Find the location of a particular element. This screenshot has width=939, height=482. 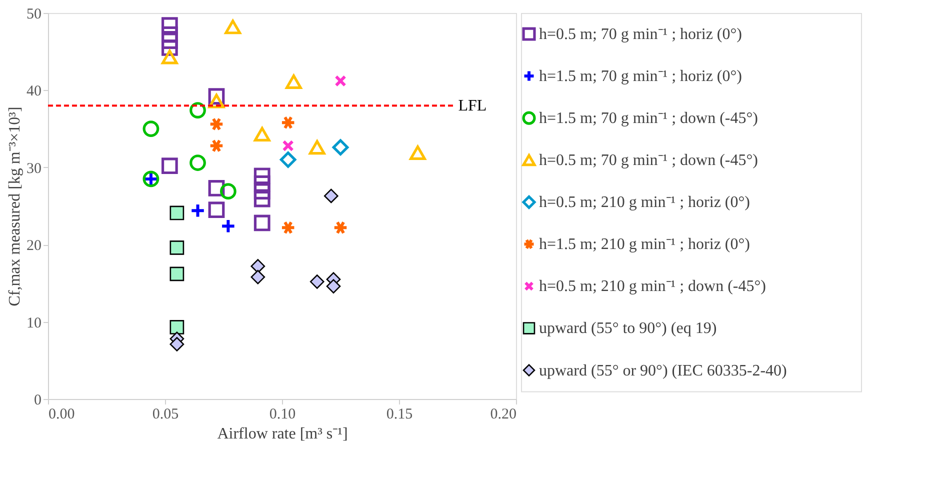

ref-line-label: LFL is located at coordinates (472, 106).